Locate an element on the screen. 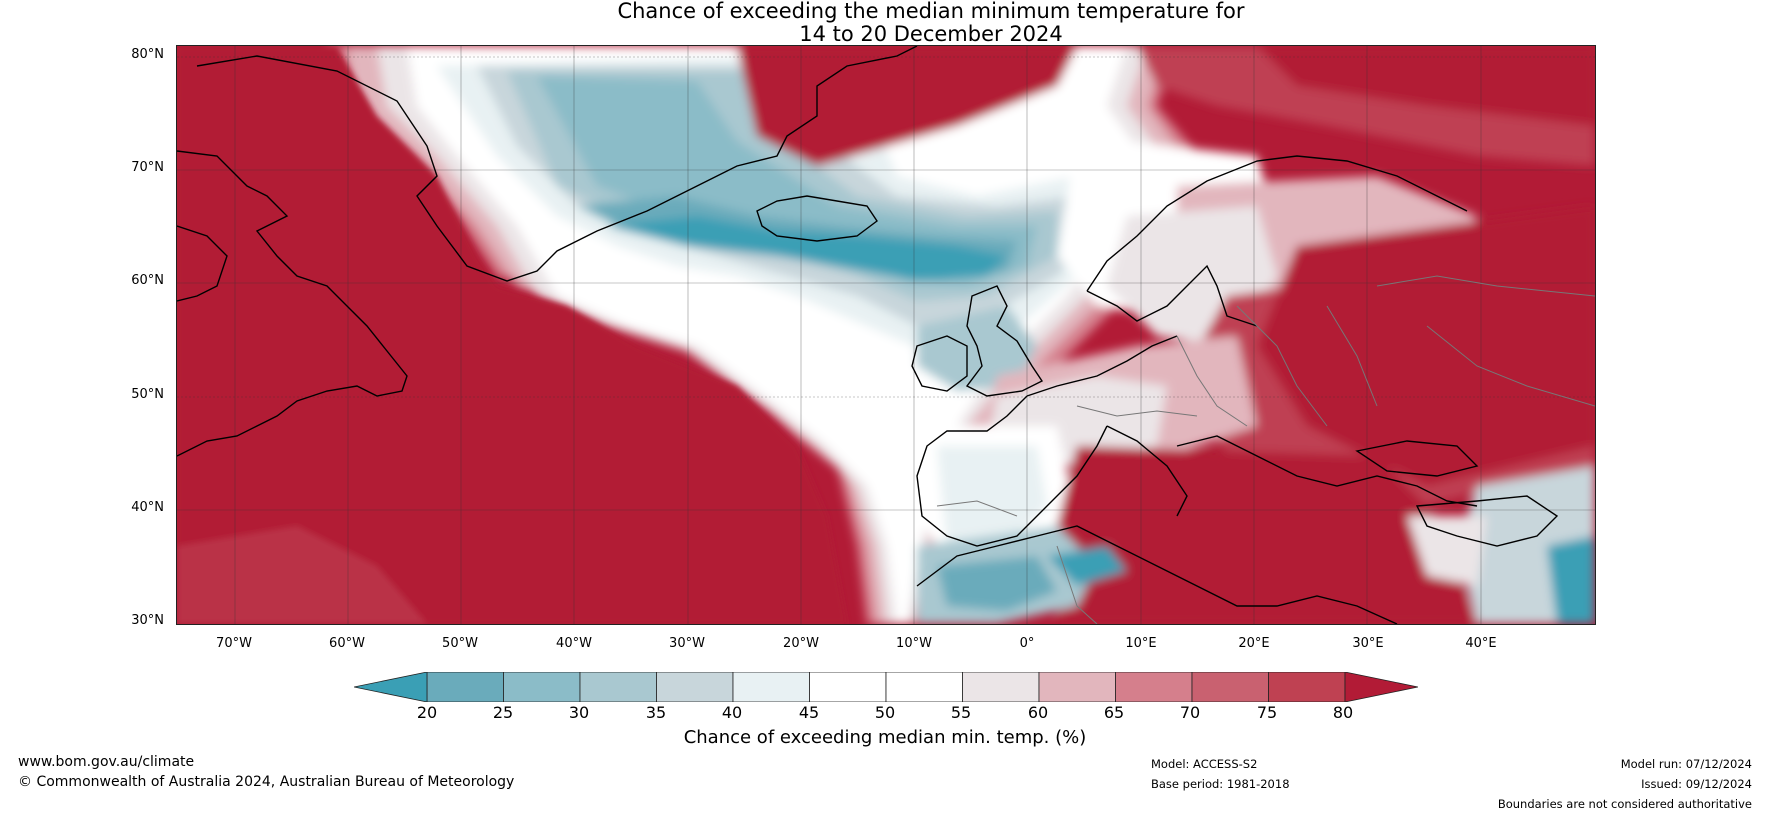 The width and height of the screenshot is (1770, 816). colorbar-tick-75: 75 is located at coordinates (1267, 712).